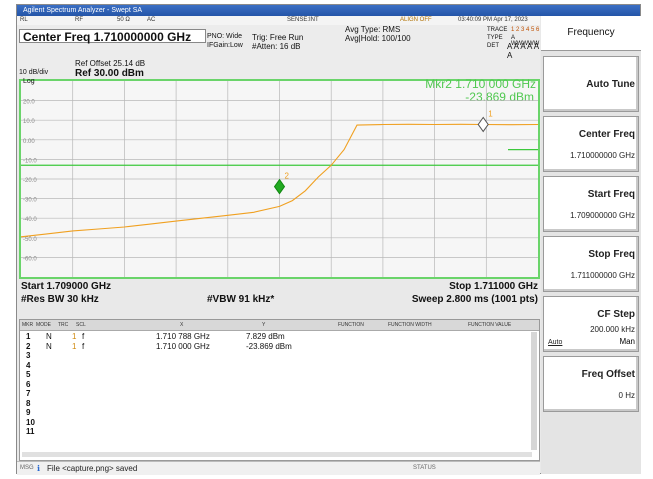 This screenshot has width=653, height=479. I want to click on table-row: 5, so click(279, 374).